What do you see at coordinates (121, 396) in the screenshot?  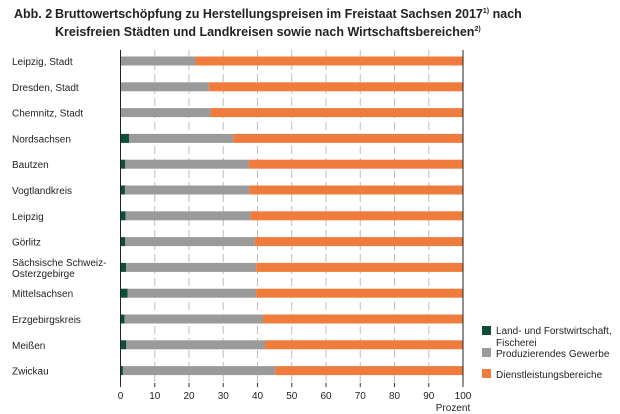 I see `x-tick-label: 0` at bounding box center [121, 396].